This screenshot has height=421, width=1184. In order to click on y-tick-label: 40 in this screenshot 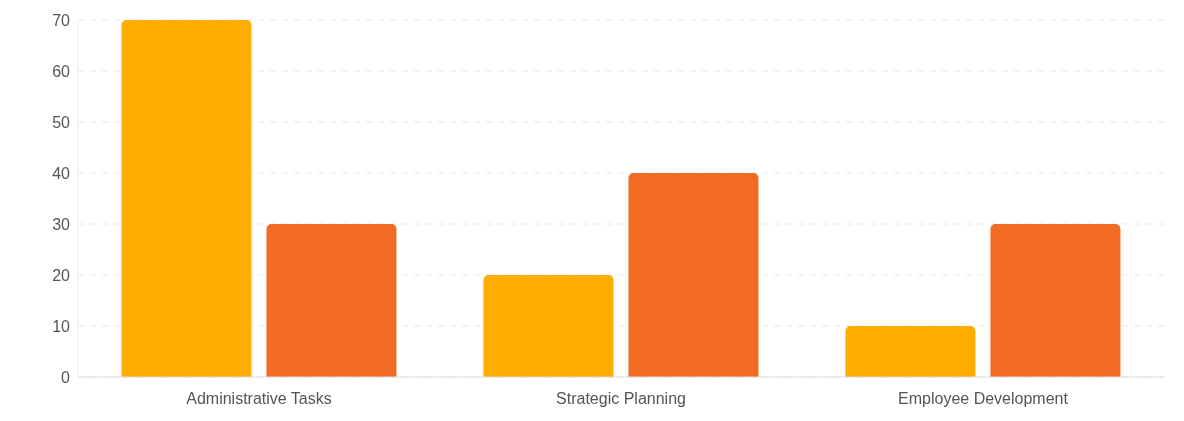, I will do `click(61, 173)`.